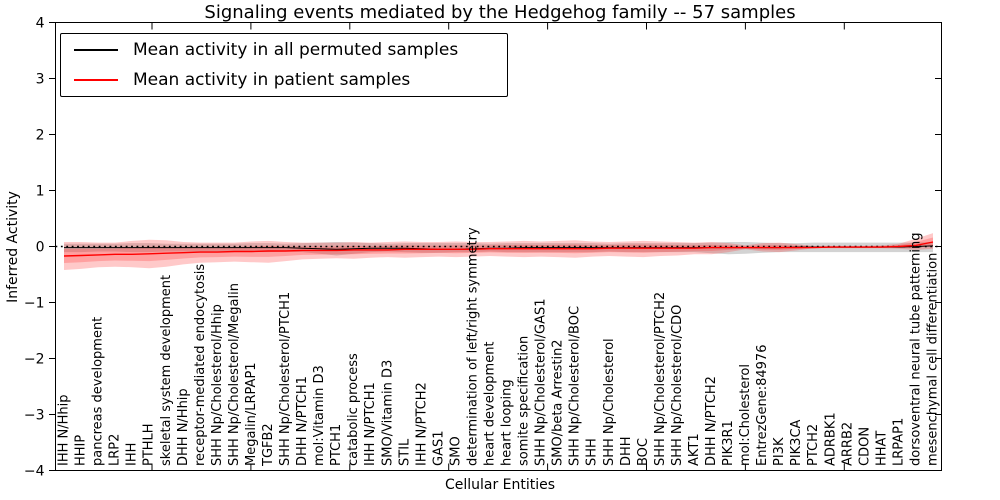  I want to click on patient-std-band, so click(498, 251).